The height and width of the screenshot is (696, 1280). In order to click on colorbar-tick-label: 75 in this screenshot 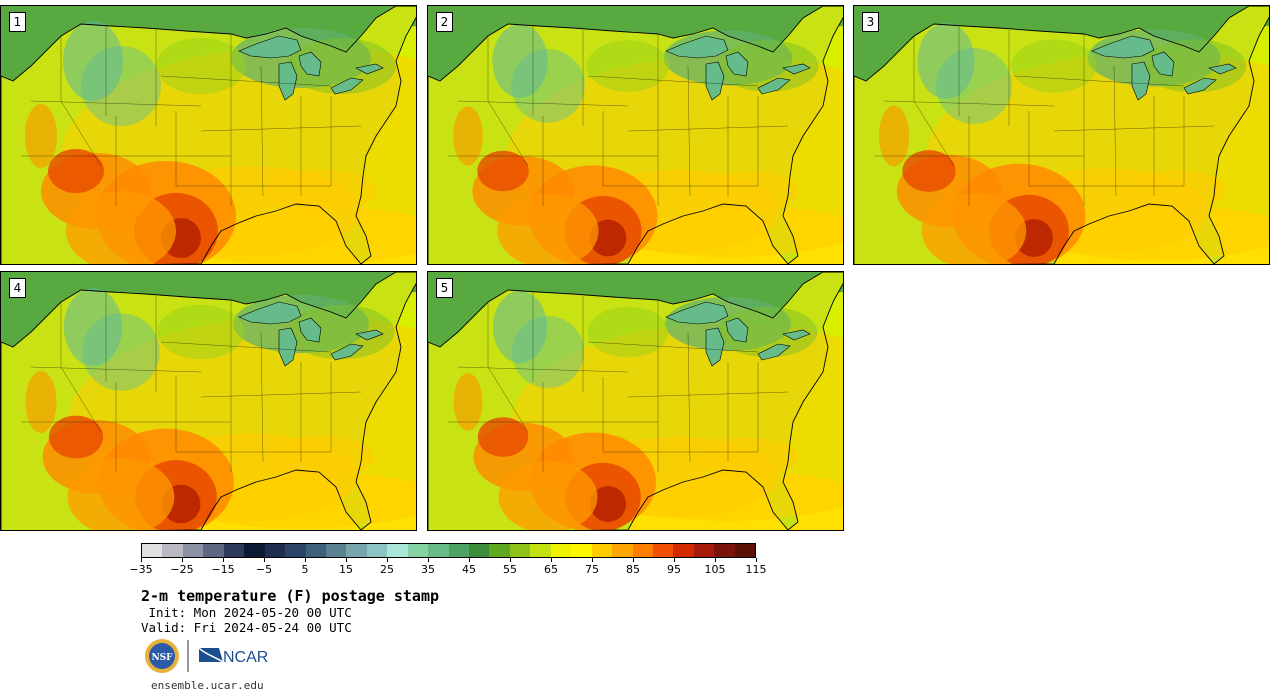, I will do `click(592, 569)`.